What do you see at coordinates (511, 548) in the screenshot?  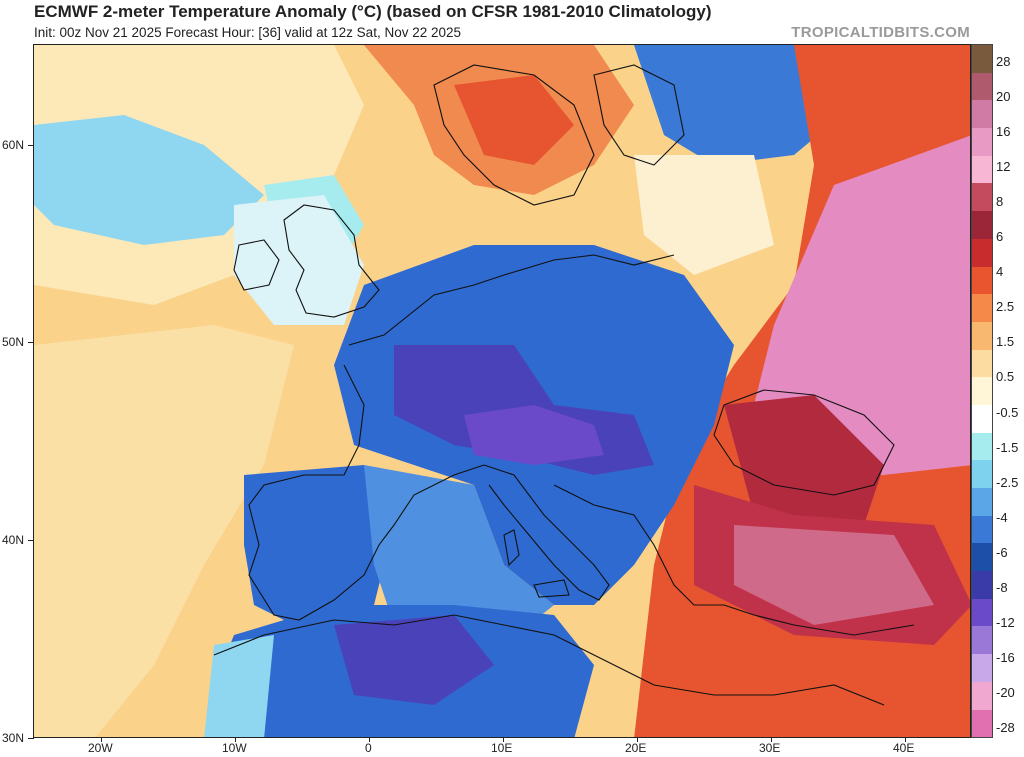 I see `corsica-sardinia` at bounding box center [511, 548].